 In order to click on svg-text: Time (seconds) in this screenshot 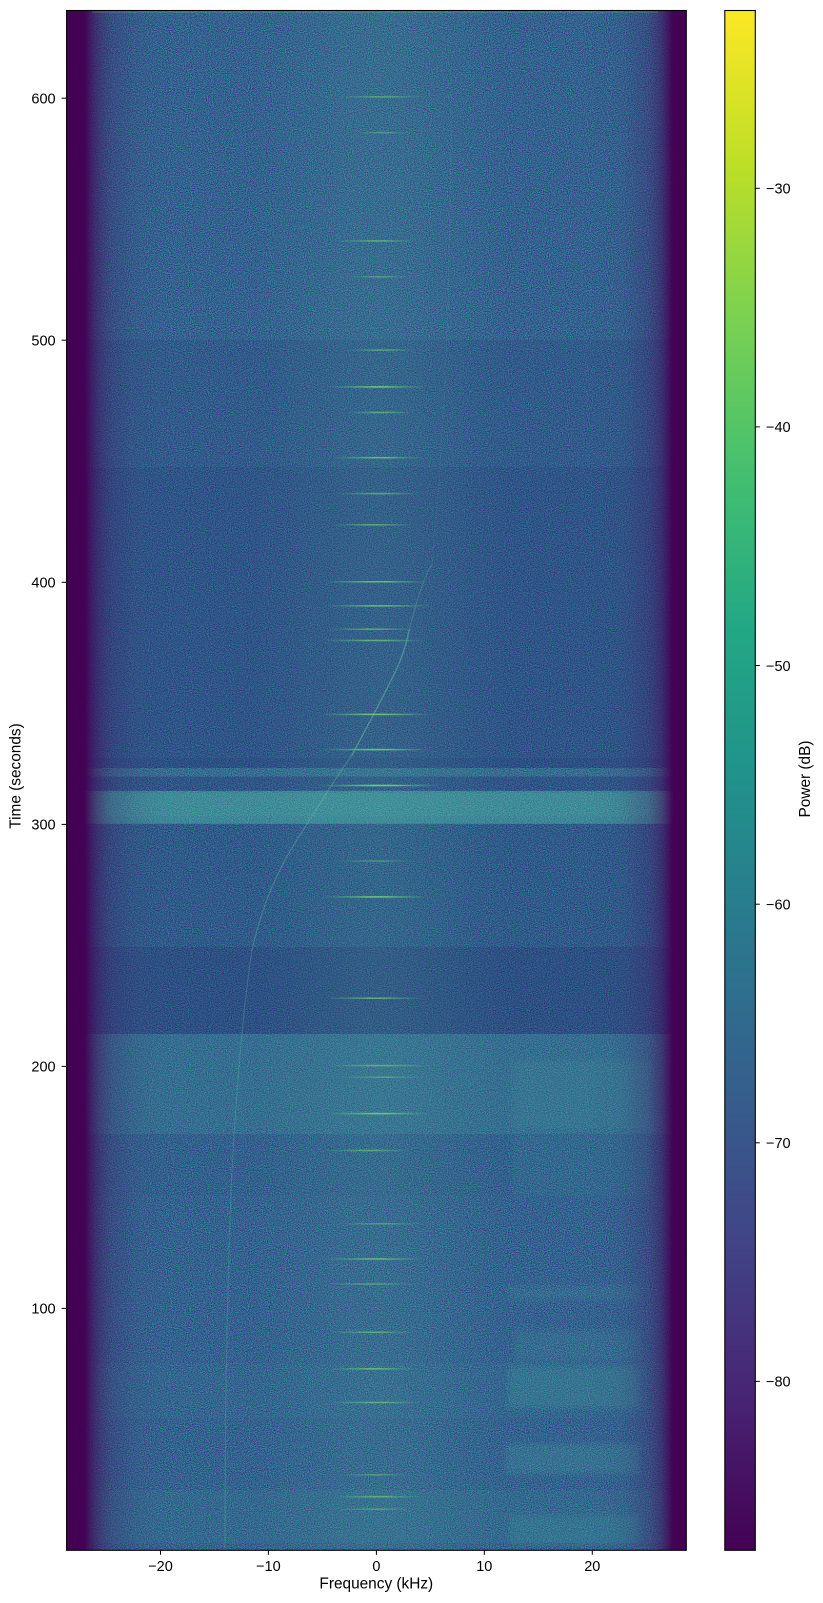, I will do `click(15, 775)`.